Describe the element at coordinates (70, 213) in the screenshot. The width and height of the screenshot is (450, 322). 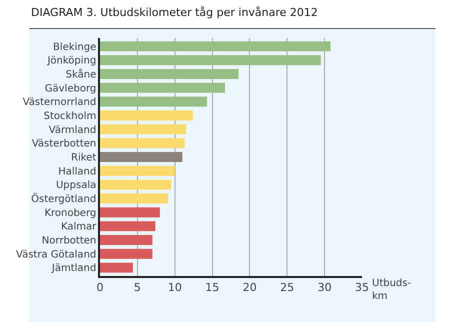
I see `y-tick-label: Kronoberg` at that location.